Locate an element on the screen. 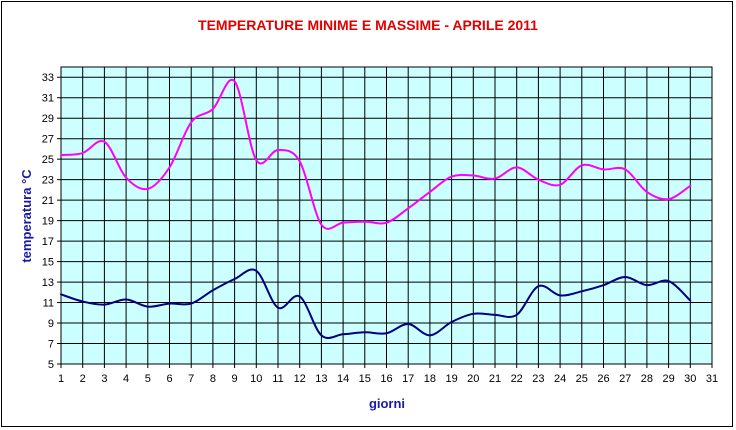 Image resolution: width=736 pixels, height=430 pixels. x-tick-label: 13 is located at coordinates (321, 379).